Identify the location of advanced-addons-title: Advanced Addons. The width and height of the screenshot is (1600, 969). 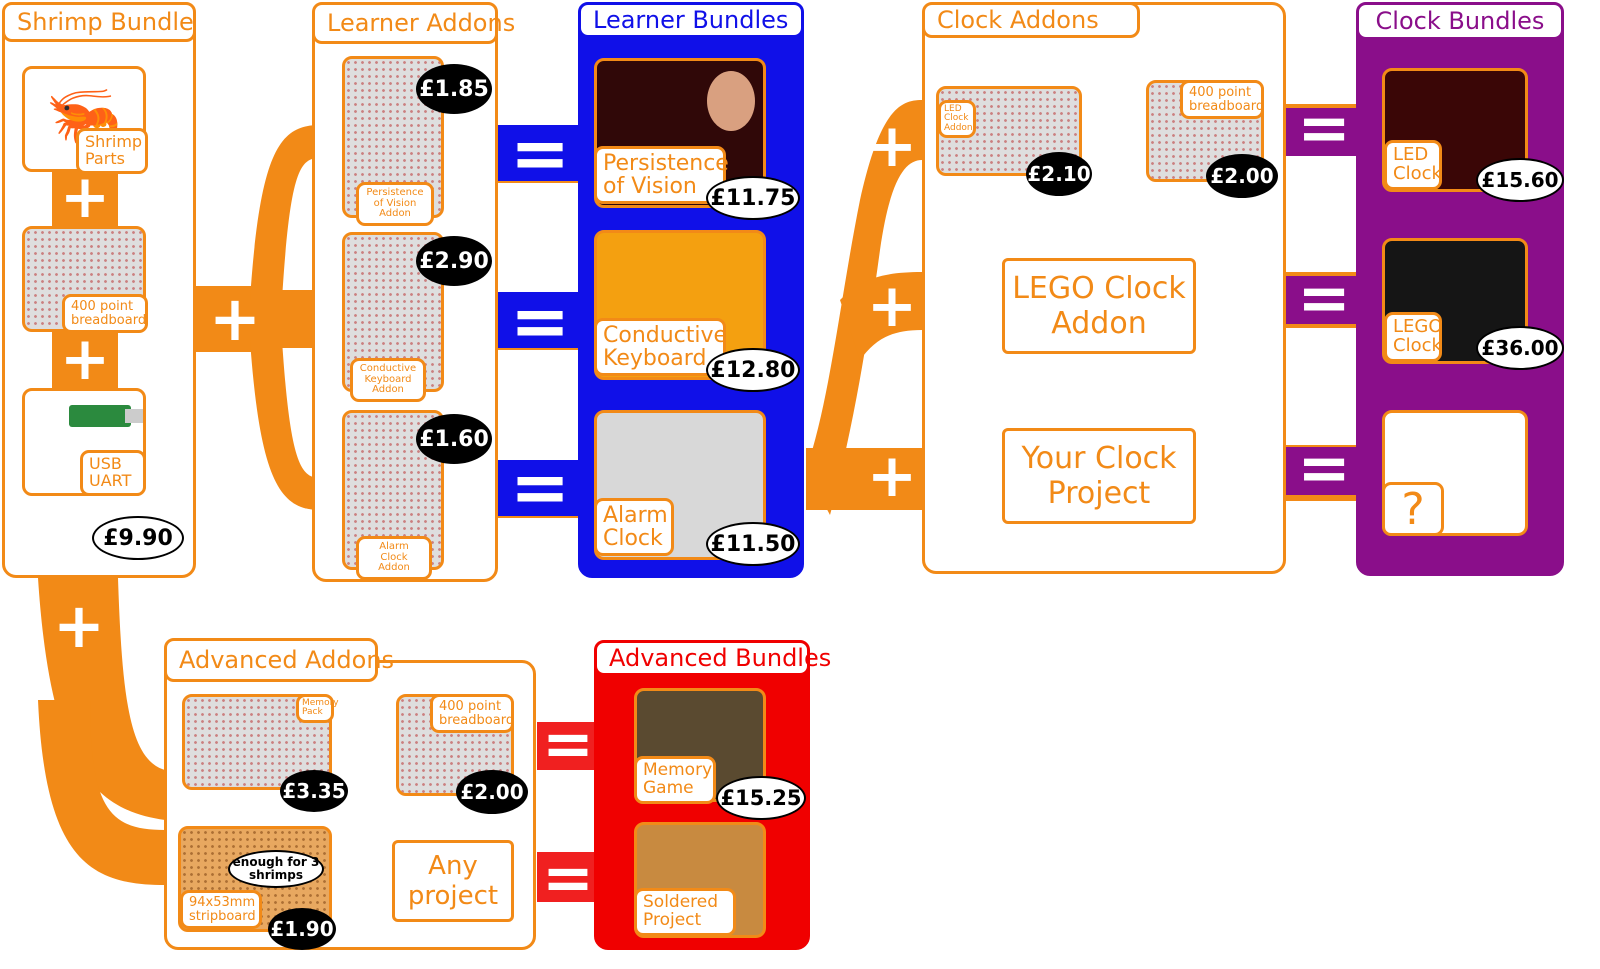
(279, 660).